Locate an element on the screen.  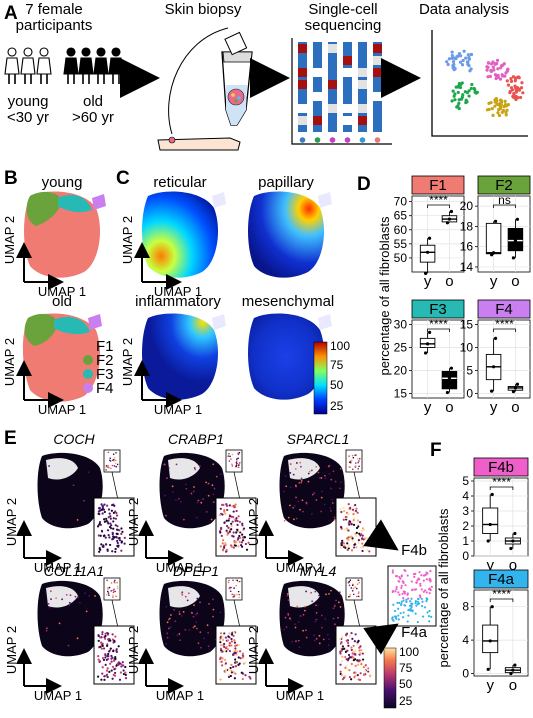
umap-old is located at coordinates (62, 357).